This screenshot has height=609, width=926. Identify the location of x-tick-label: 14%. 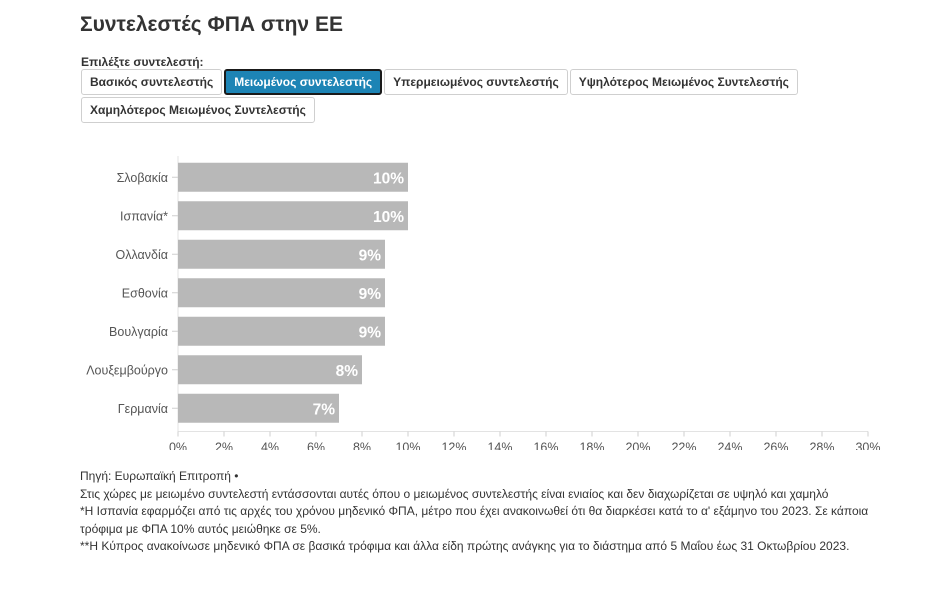
(499, 446).